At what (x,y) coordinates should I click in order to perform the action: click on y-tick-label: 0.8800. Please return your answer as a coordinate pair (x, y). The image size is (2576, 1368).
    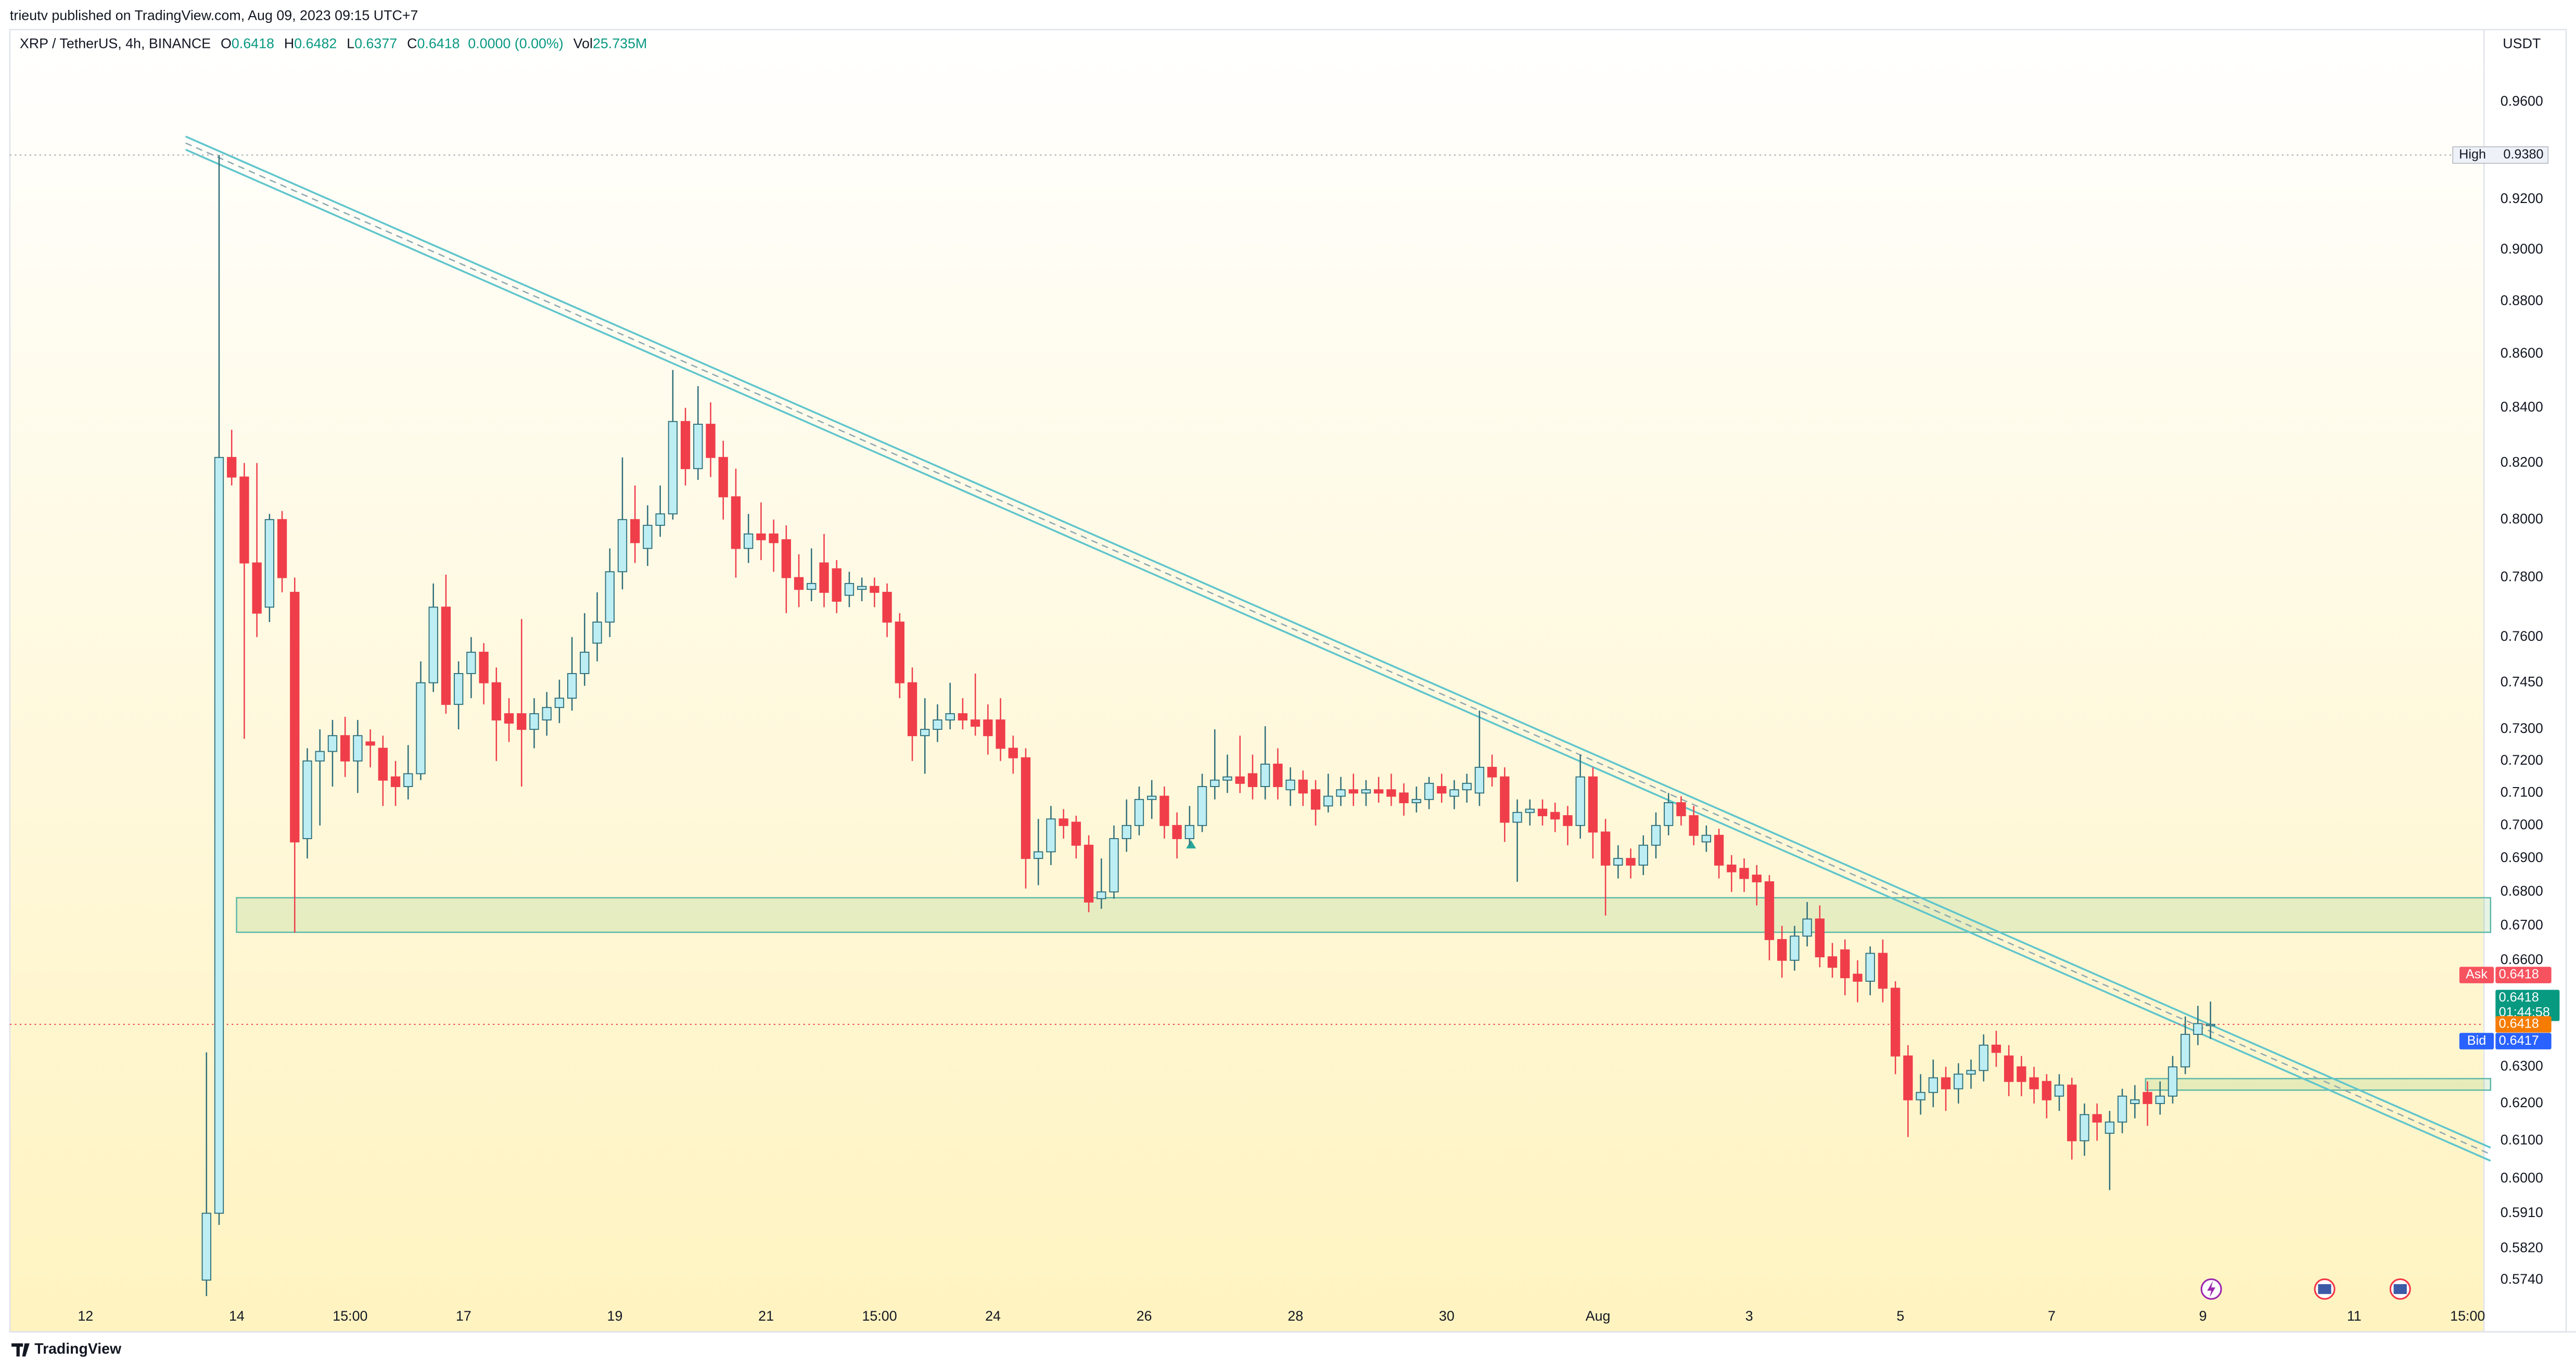
    Looking at the image, I should click on (2522, 300).